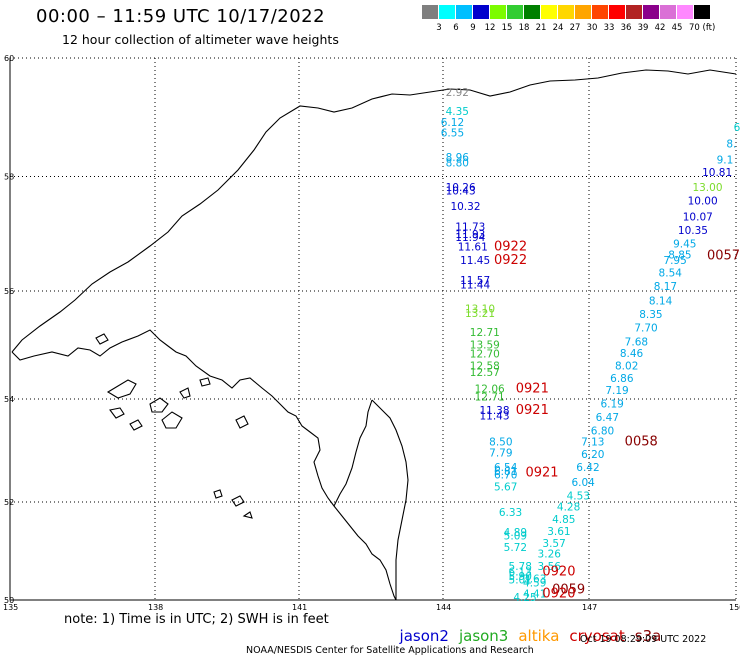 The height and width of the screenshot is (667, 740). What do you see at coordinates (483, 636) in the screenshot?
I see `legend-jason3: jason3` at bounding box center [483, 636].